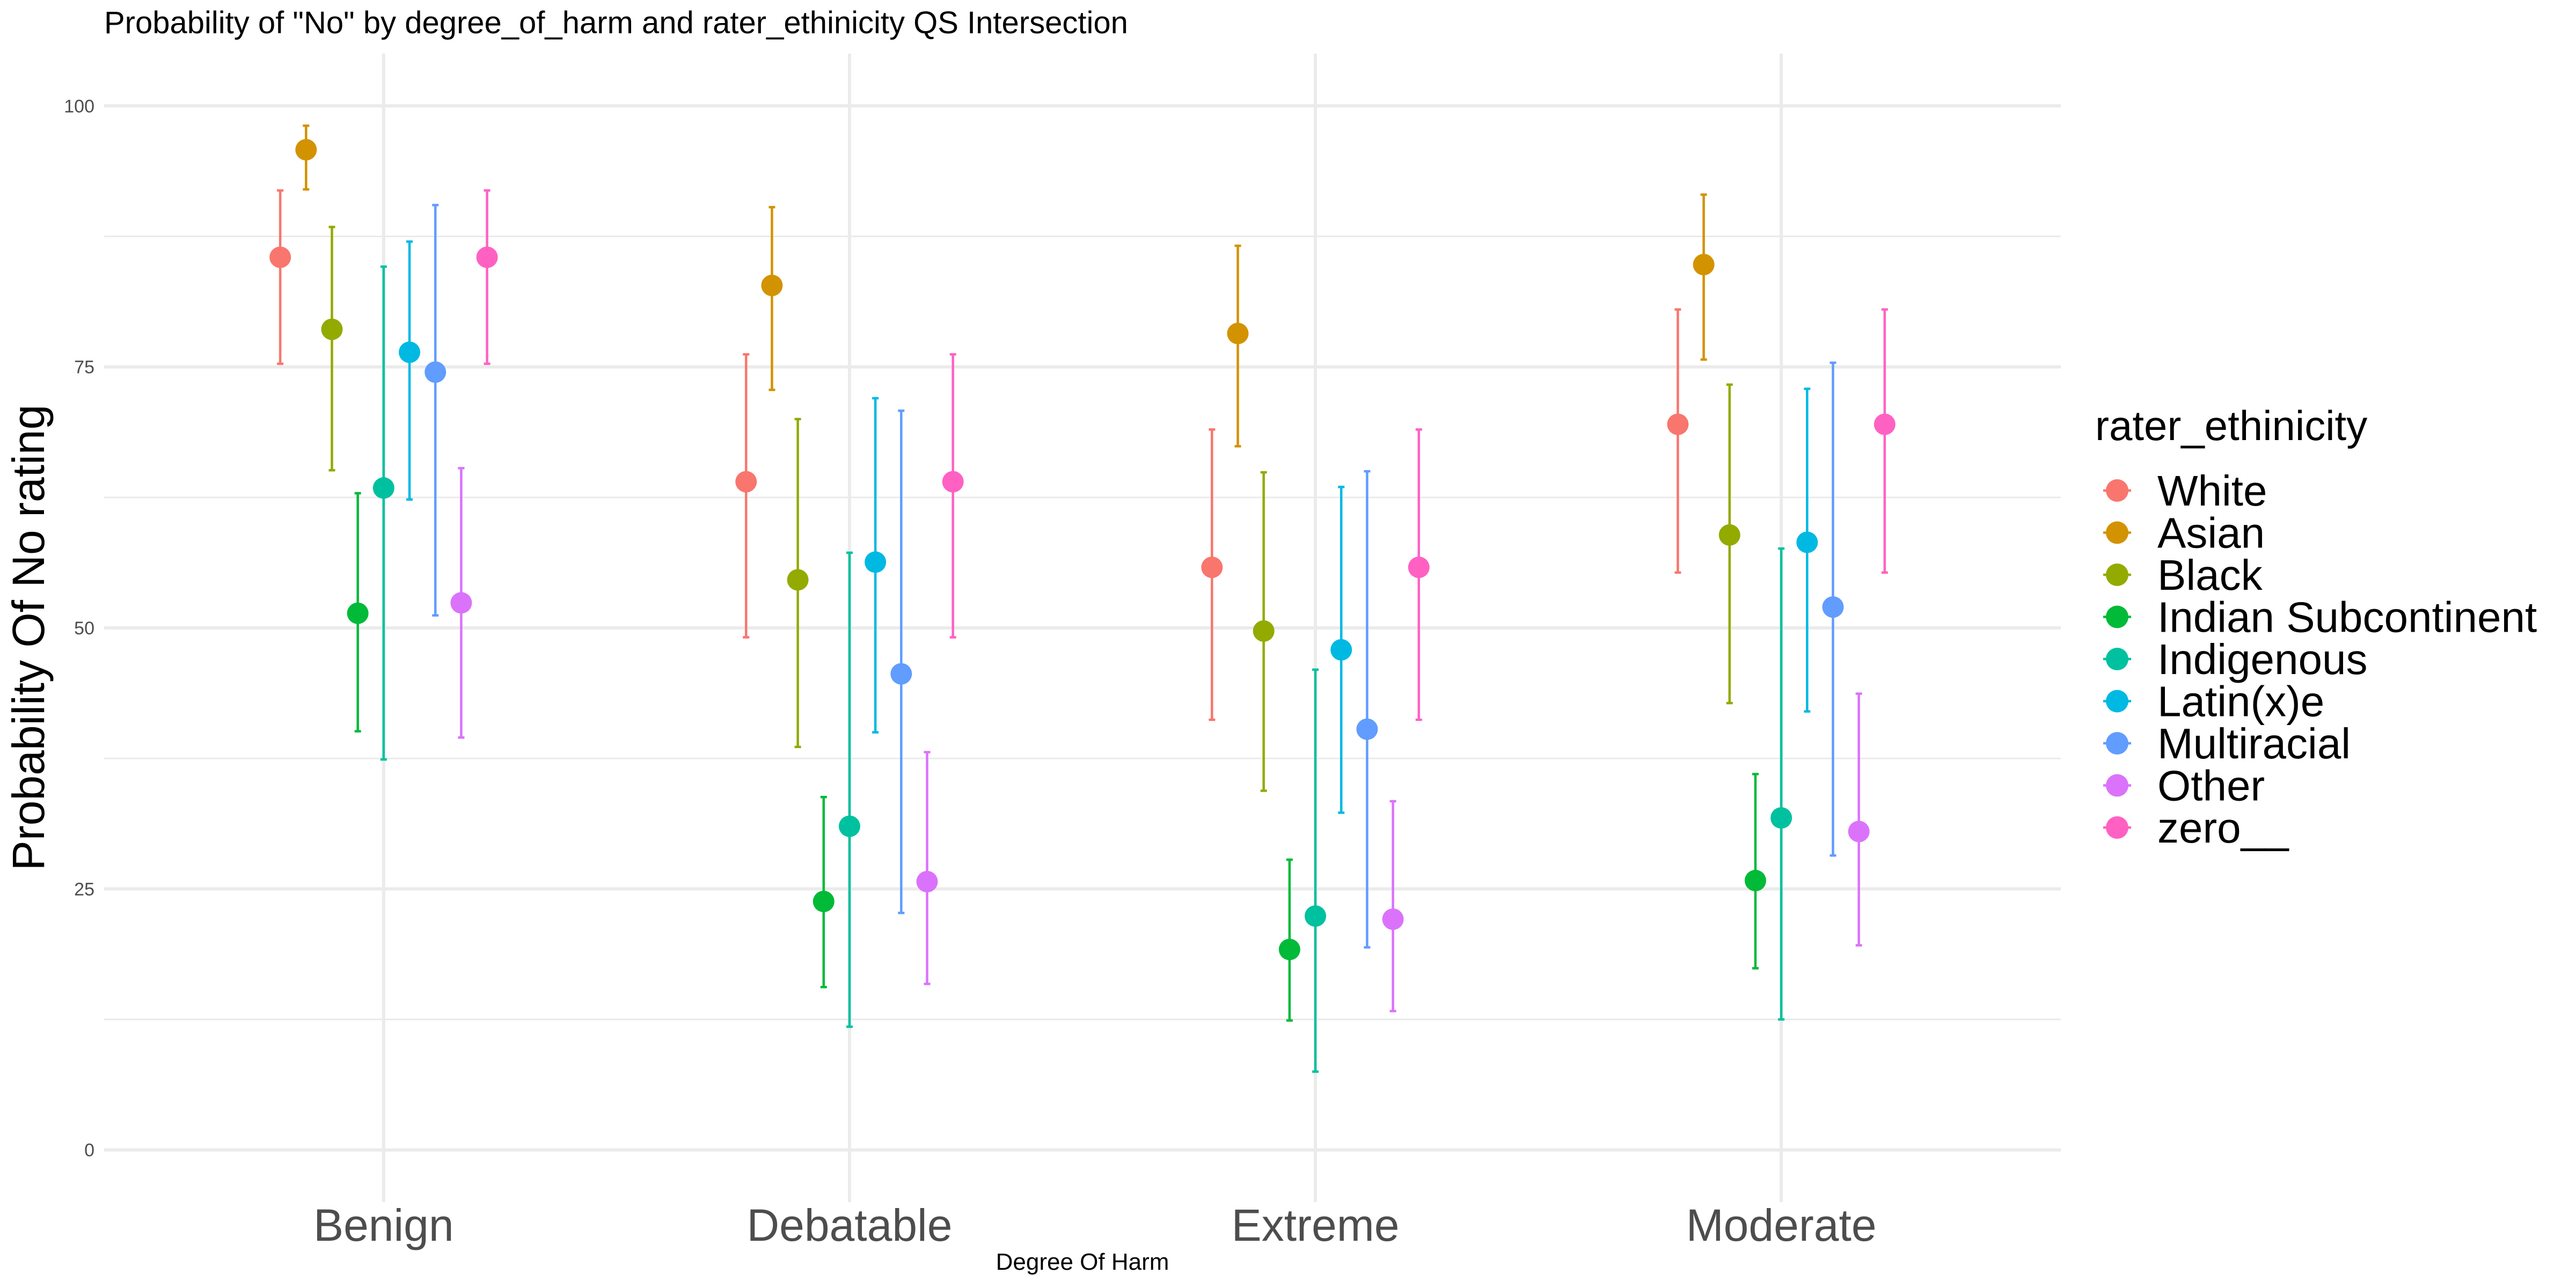 The image size is (2576, 1288). I want to click on y-tick-label: 25, so click(84, 889).